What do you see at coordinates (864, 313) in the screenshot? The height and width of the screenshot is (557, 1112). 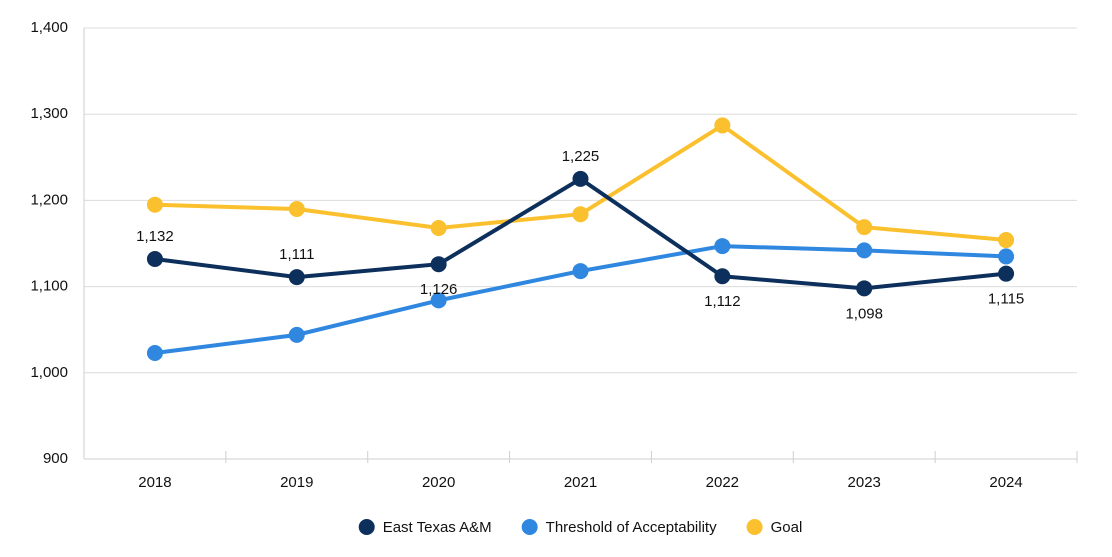 I see `data-label: 1,098` at bounding box center [864, 313].